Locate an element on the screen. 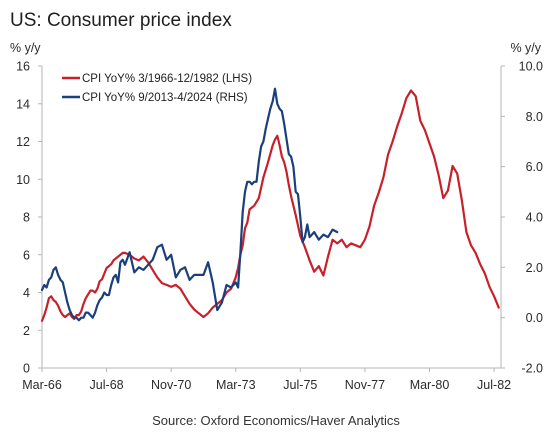 This screenshot has height=441, width=551. right-tick-labels: -2.0 0.0 2.0 4.0 6.0 8.0 10.0 is located at coordinates (522, 218).